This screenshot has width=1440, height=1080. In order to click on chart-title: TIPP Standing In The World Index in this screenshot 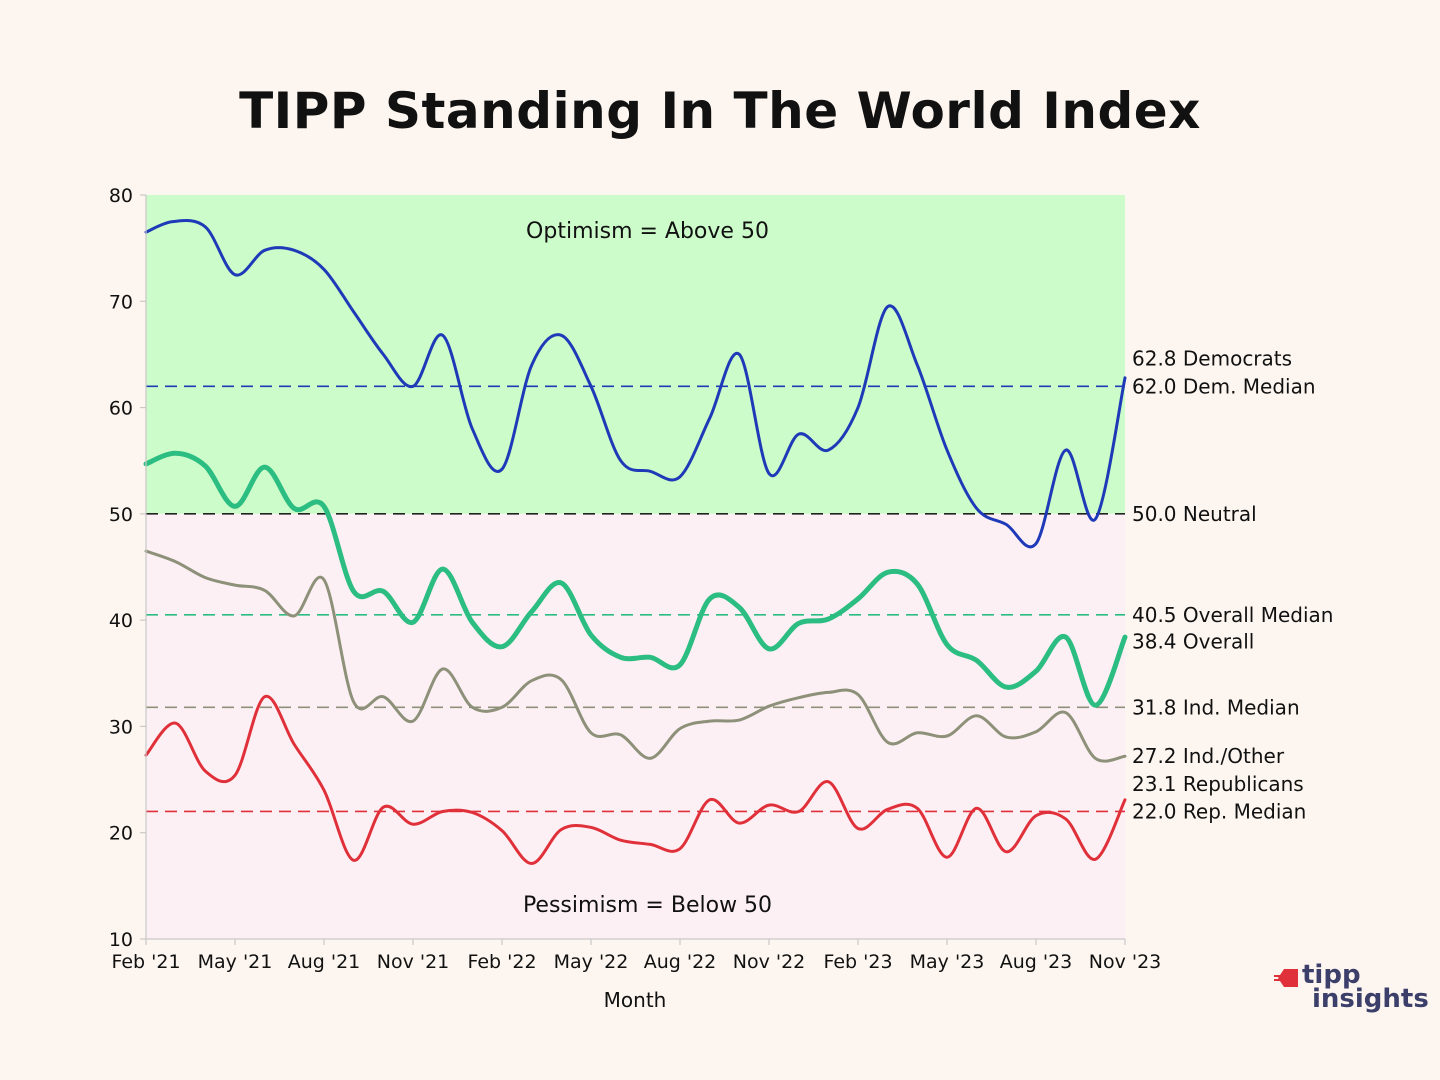, I will do `click(720, 111)`.